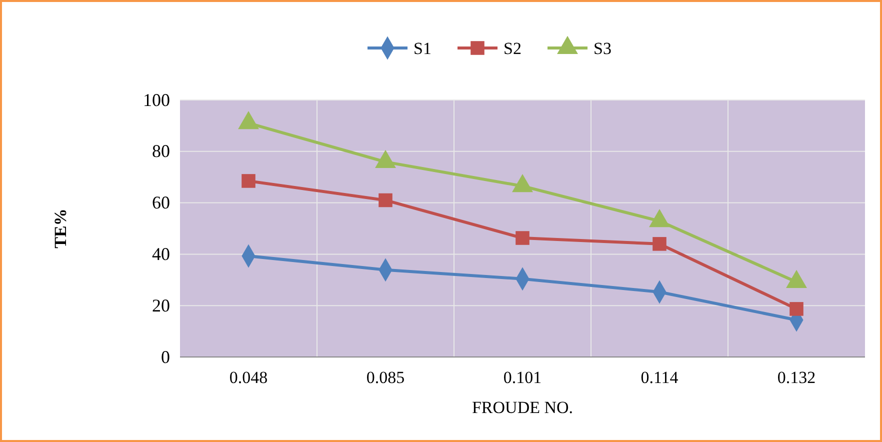 The width and height of the screenshot is (882, 442). What do you see at coordinates (161, 305) in the screenshot?
I see `y-tick-label: 20` at bounding box center [161, 305].